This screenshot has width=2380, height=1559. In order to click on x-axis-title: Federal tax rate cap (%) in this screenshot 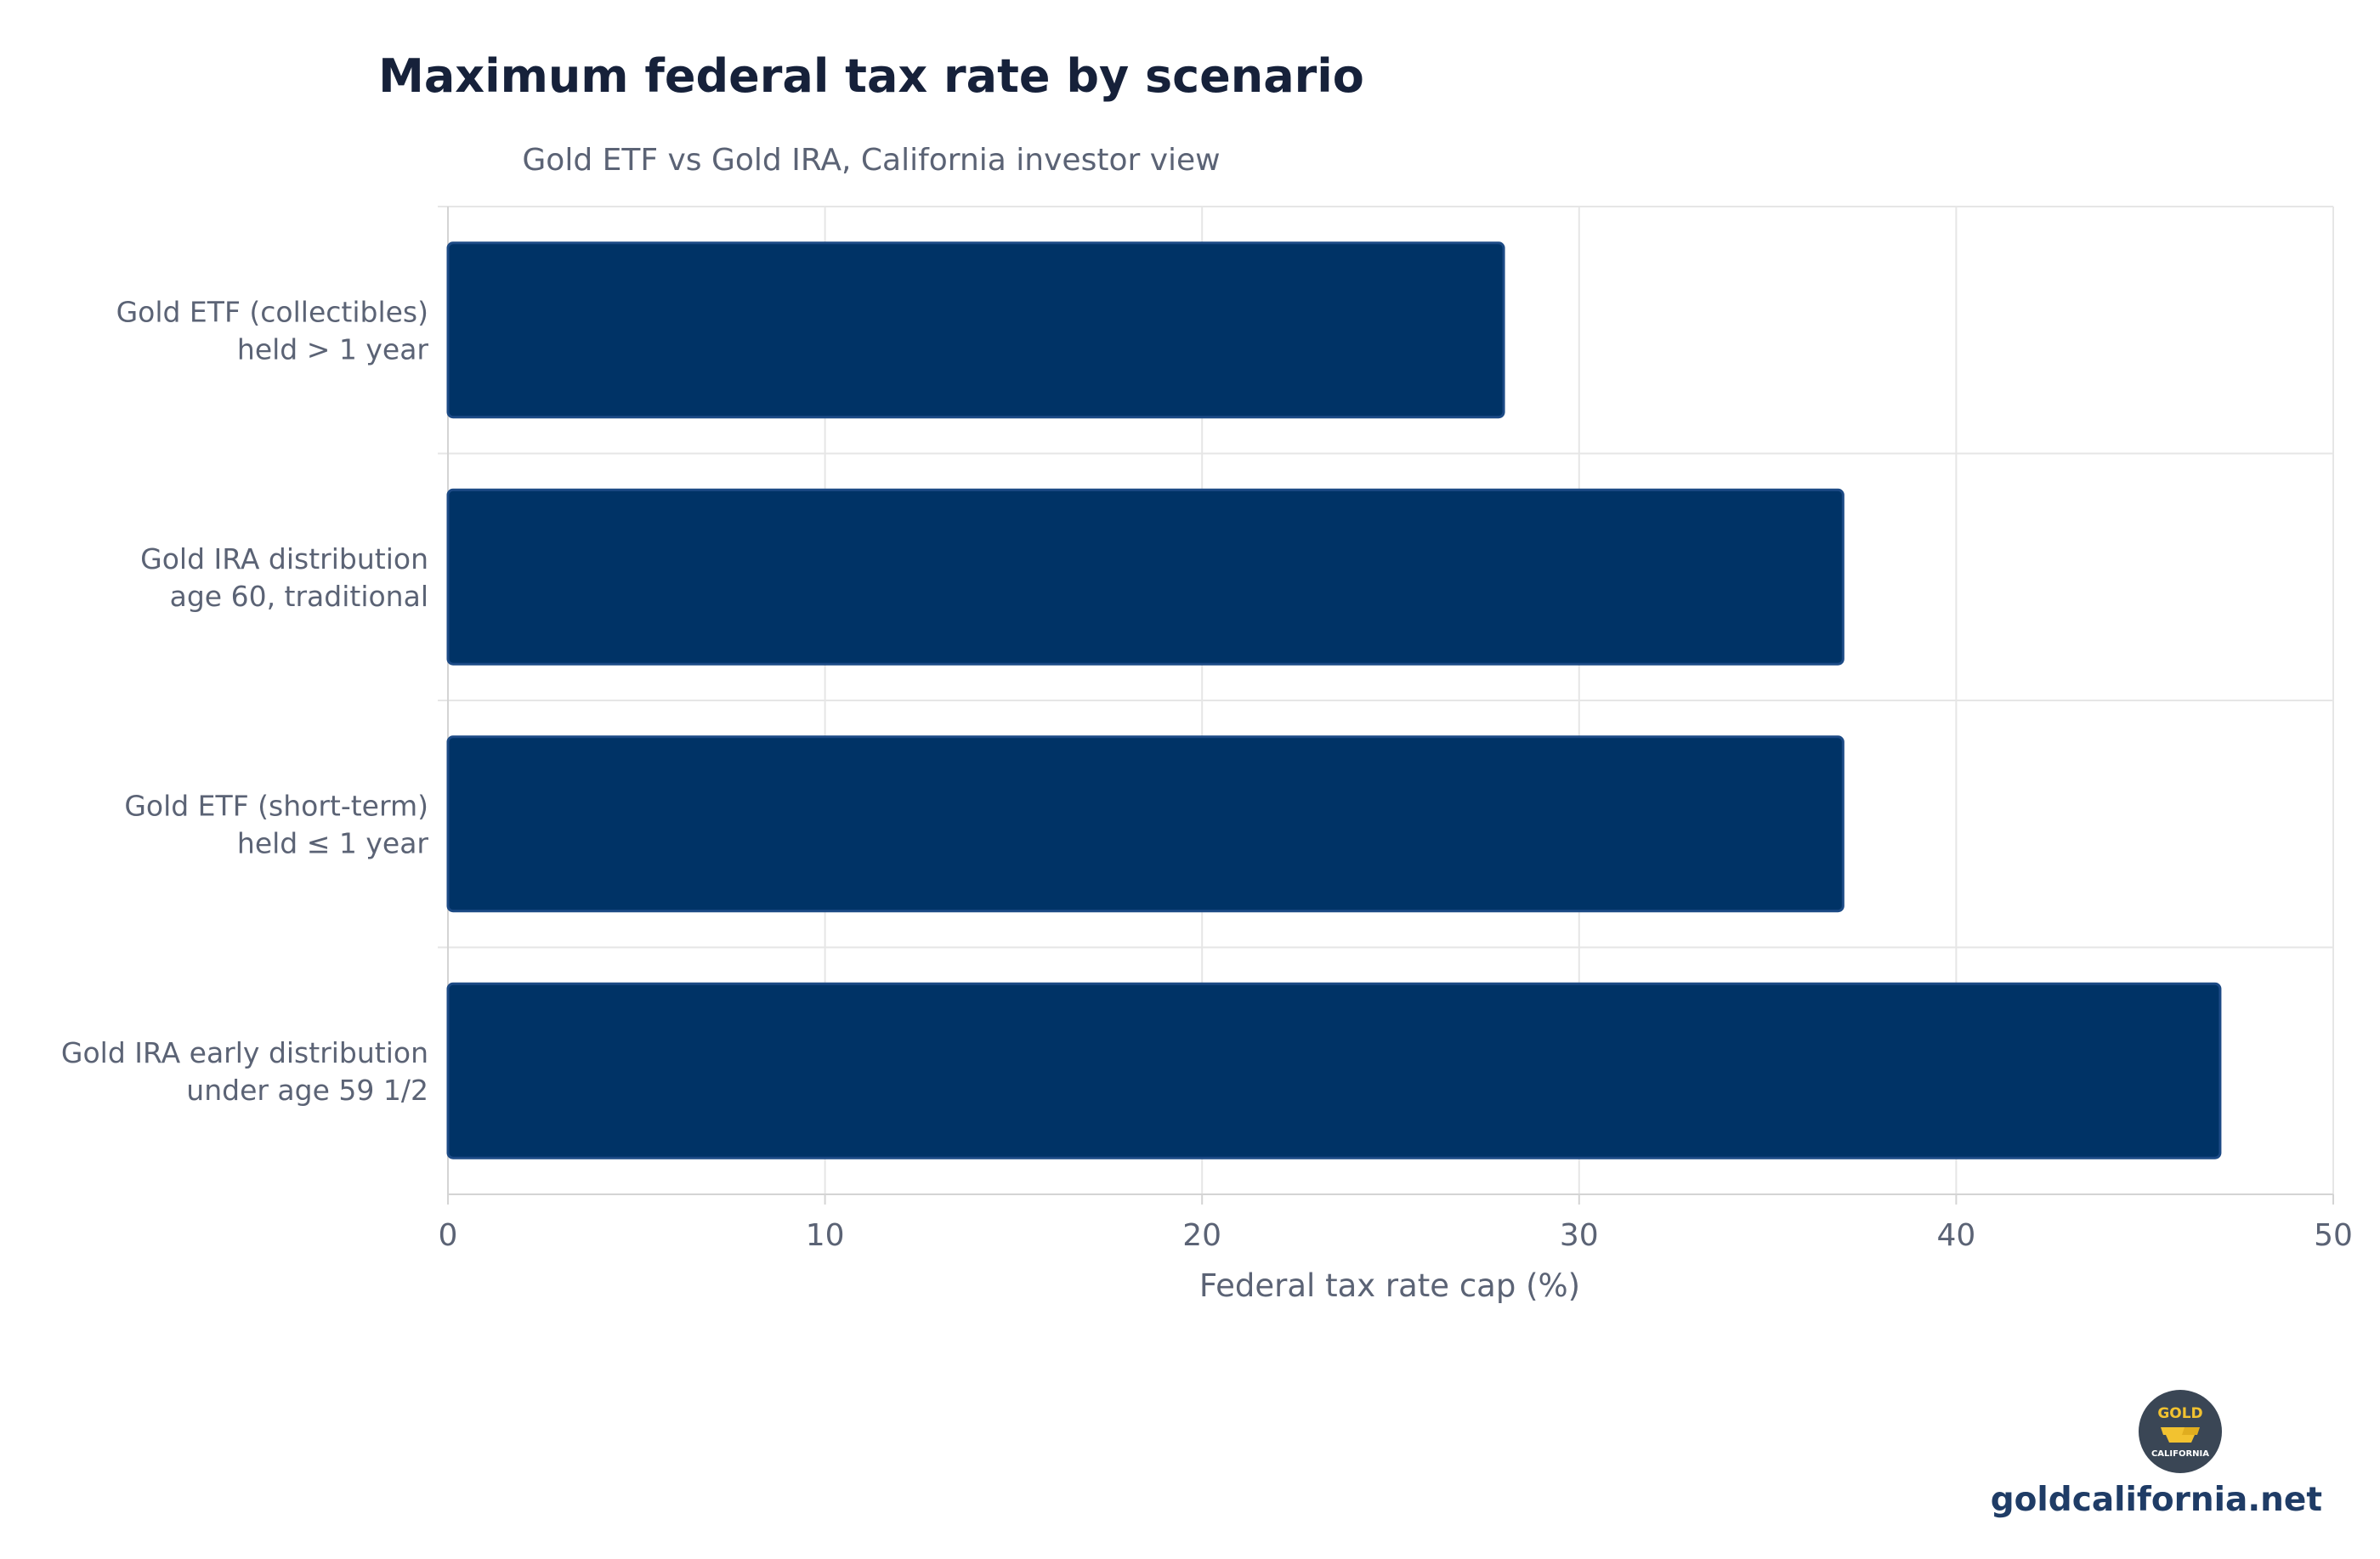, I will do `click(1389, 1286)`.